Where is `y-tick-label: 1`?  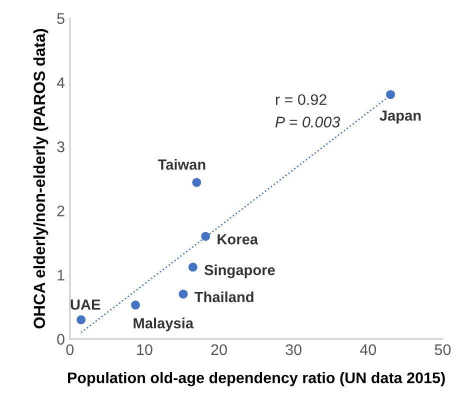 y-tick-label: 1 is located at coordinates (61, 275).